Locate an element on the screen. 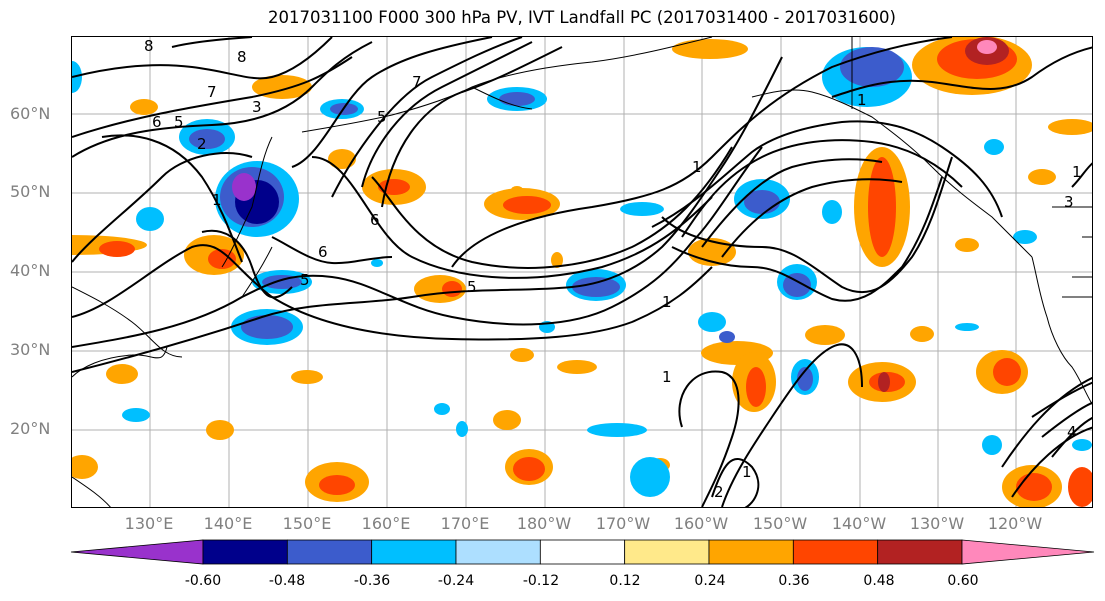 The width and height of the screenshot is (1105, 601). lon-label-140w: 140°W is located at coordinates (859, 523).